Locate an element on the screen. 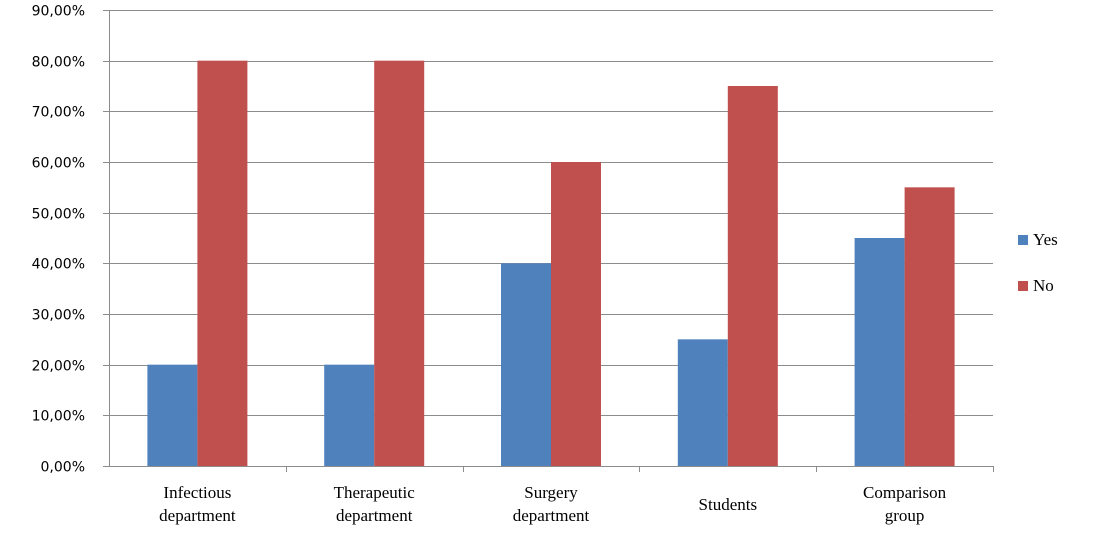 Image resolution: width=1097 pixels, height=535 pixels. x-tick-label-line: Therapeutic is located at coordinates (375, 492).